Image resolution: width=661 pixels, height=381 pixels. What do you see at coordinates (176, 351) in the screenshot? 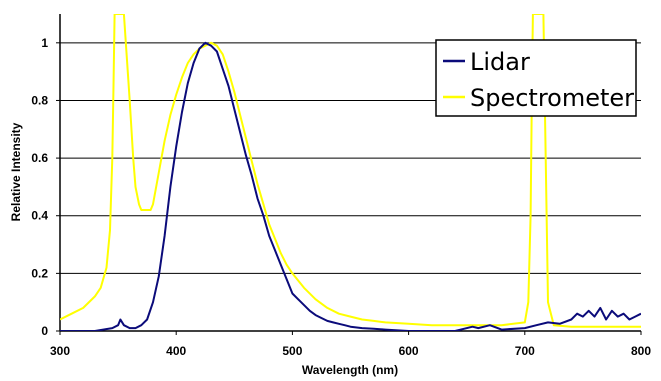
I see `x-tick-label-1: 400` at bounding box center [176, 351].